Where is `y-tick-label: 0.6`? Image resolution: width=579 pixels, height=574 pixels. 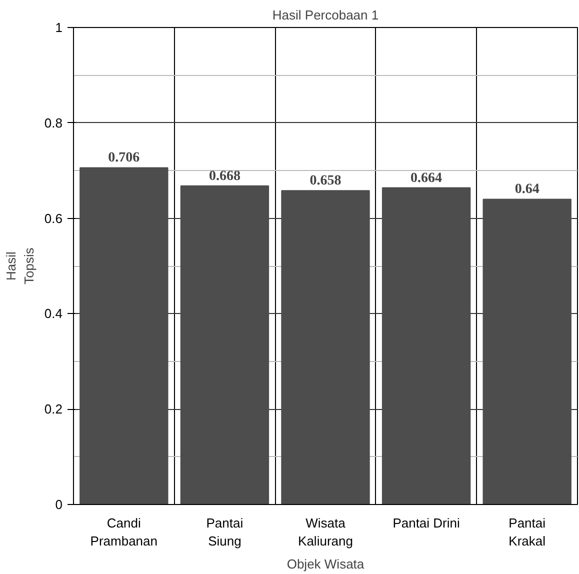
y-tick-label: 0.6 is located at coordinates (53, 218).